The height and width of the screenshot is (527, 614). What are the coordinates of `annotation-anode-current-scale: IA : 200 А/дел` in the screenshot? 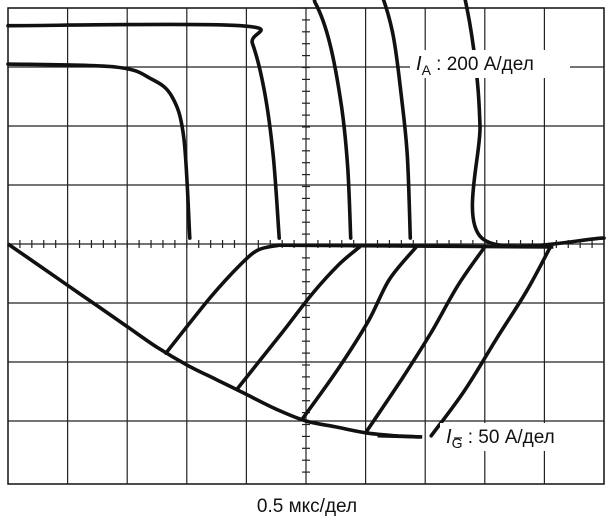 It's located at (475, 65).